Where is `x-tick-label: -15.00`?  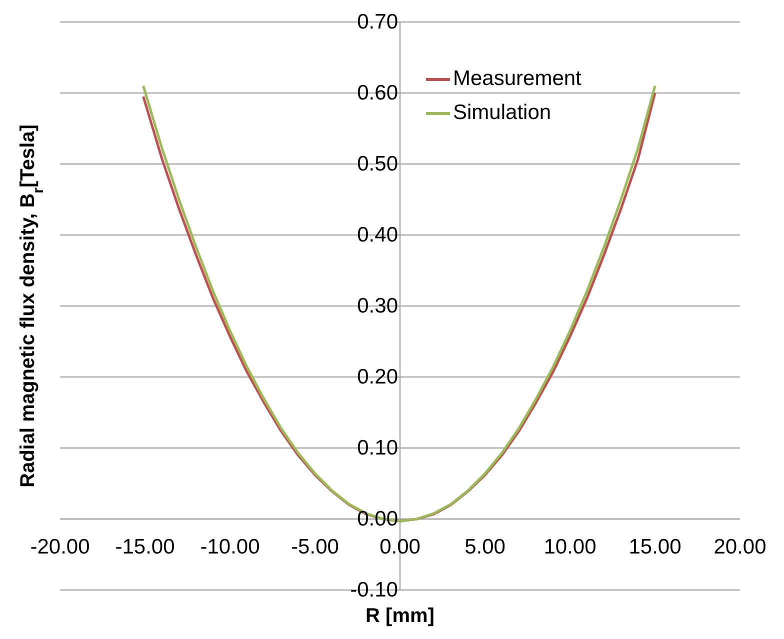 x-tick-label: -15.00 is located at coordinates (145, 546).